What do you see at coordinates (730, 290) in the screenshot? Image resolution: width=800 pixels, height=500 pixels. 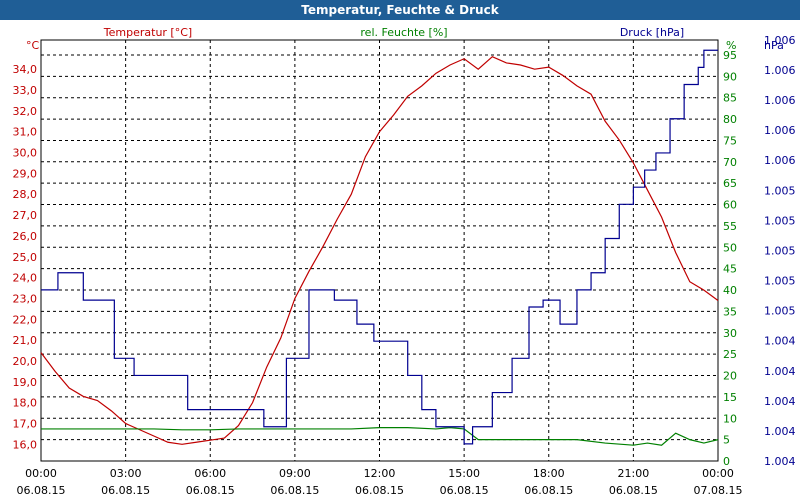 I see `hum-tick-label: 40` at bounding box center [730, 290].